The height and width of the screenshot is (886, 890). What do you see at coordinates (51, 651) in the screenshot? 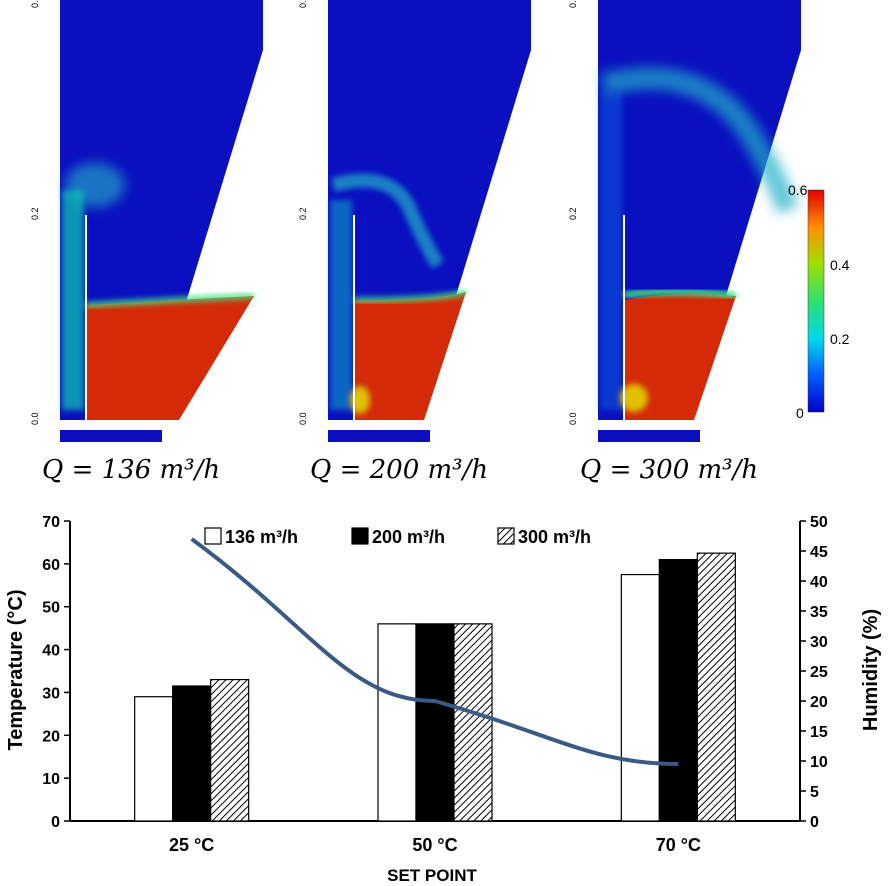
I see `y-tick-label: 40` at bounding box center [51, 651].